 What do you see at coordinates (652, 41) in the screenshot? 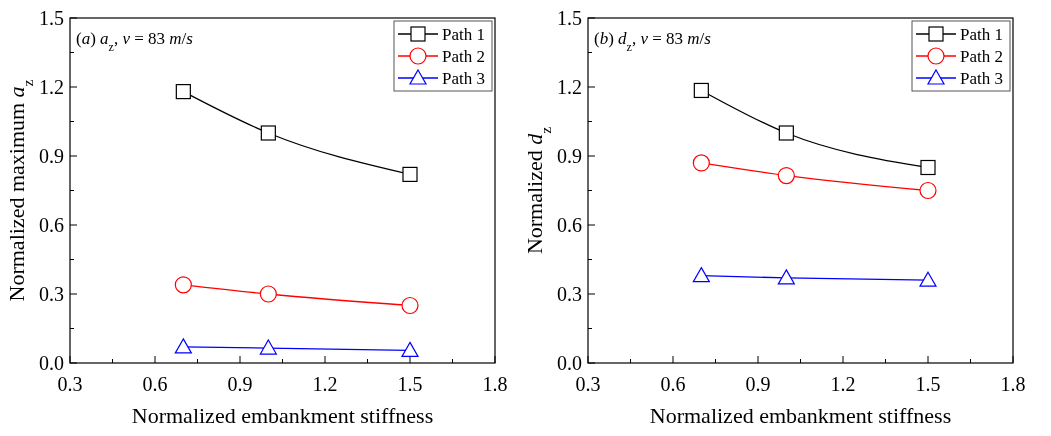
I see `text: (b) d$_{z}$, v = 83 m/s` at bounding box center [652, 41].